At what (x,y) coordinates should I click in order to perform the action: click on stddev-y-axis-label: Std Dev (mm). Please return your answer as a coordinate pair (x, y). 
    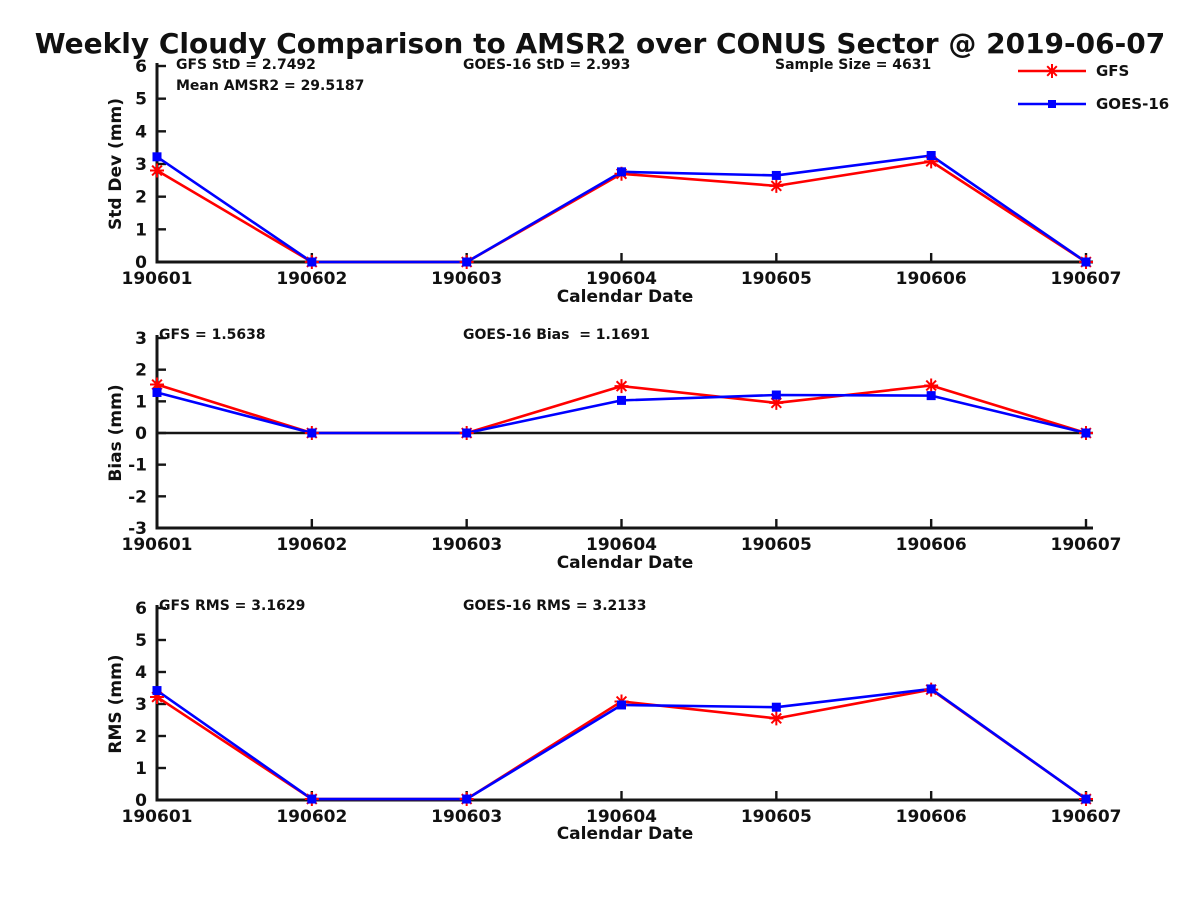
    Looking at the image, I should click on (116, 164).